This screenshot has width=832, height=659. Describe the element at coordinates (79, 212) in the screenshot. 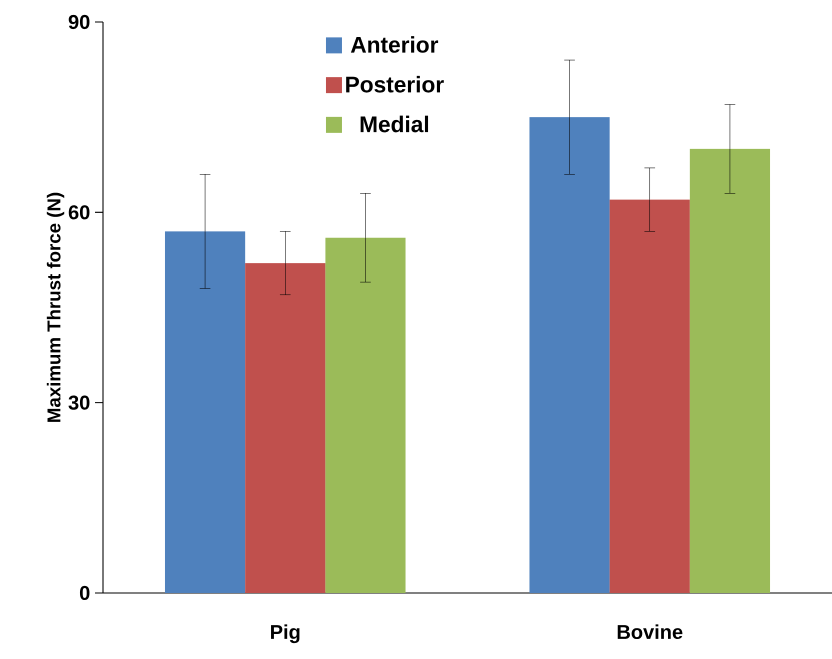

I see `y-tick-label: 60` at that location.